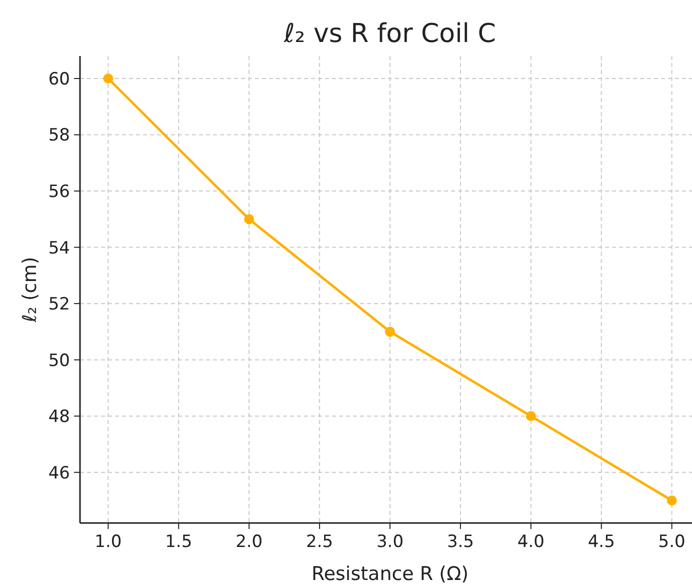 The image size is (692, 584). Describe the element at coordinates (672, 542) in the screenshot. I see `x-tick-label: 5.0` at that location.